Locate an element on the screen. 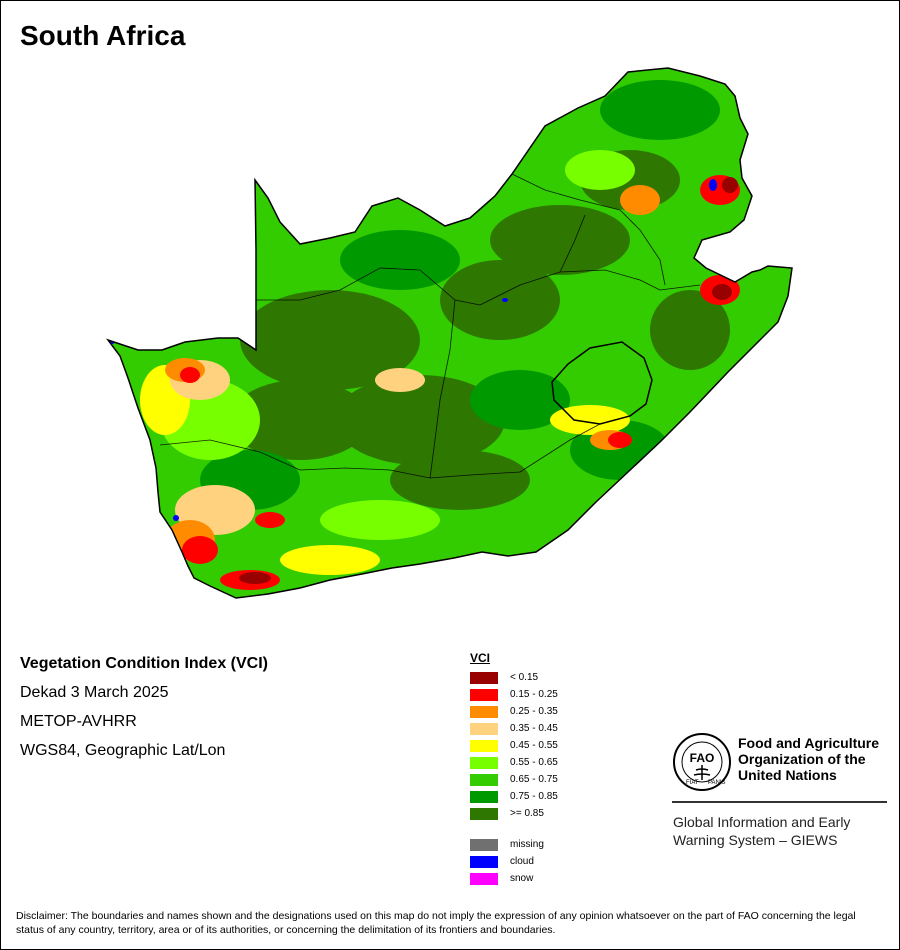 The height and width of the screenshot is (950, 900). legend-label: missing is located at coordinates (527, 844).